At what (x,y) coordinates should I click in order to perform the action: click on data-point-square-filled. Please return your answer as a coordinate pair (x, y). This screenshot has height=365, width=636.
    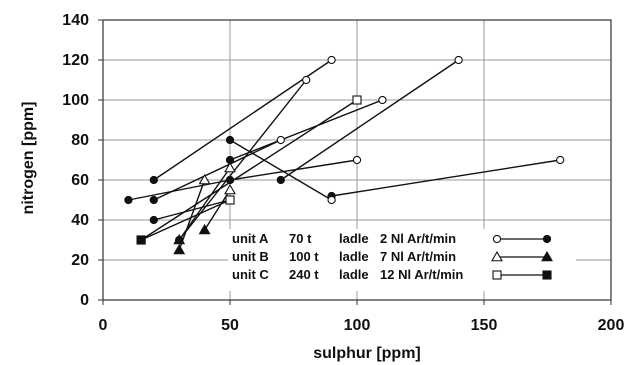
    Looking at the image, I should click on (141, 240).